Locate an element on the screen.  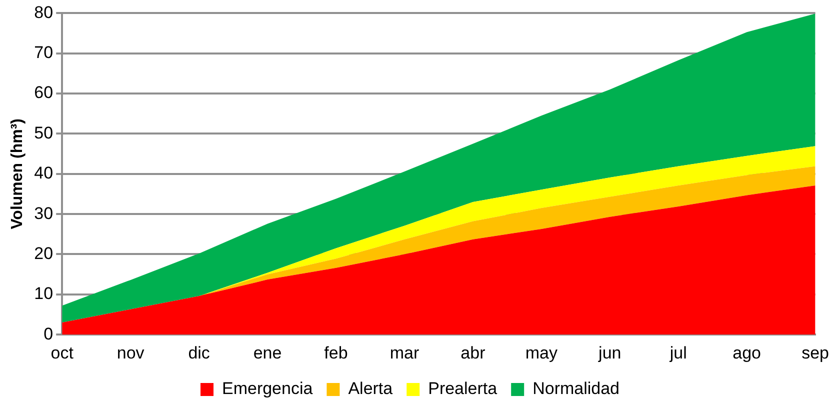
x-tick-label: may is located at coordinates (541, 352).